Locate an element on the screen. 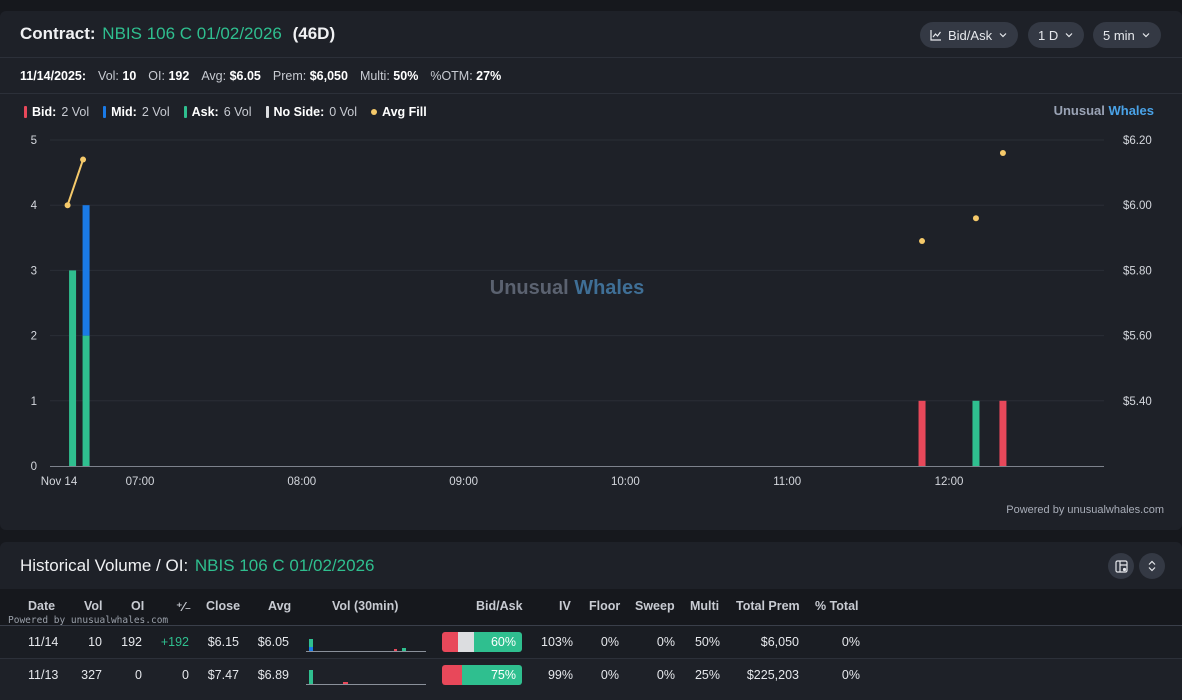 The image size is (1182, 700). stats-oi-label: OI: is located at coordinates (156, 75).